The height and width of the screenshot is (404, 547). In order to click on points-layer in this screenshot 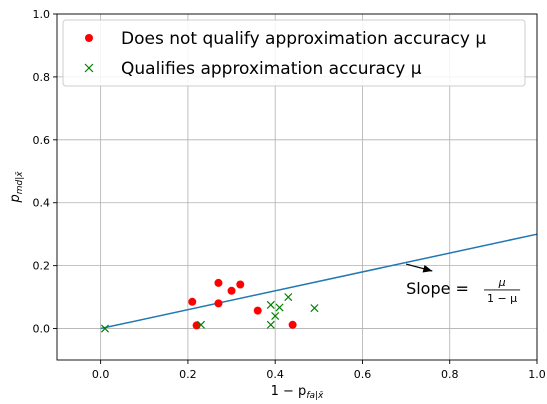, I will do `click(209, 305)`.